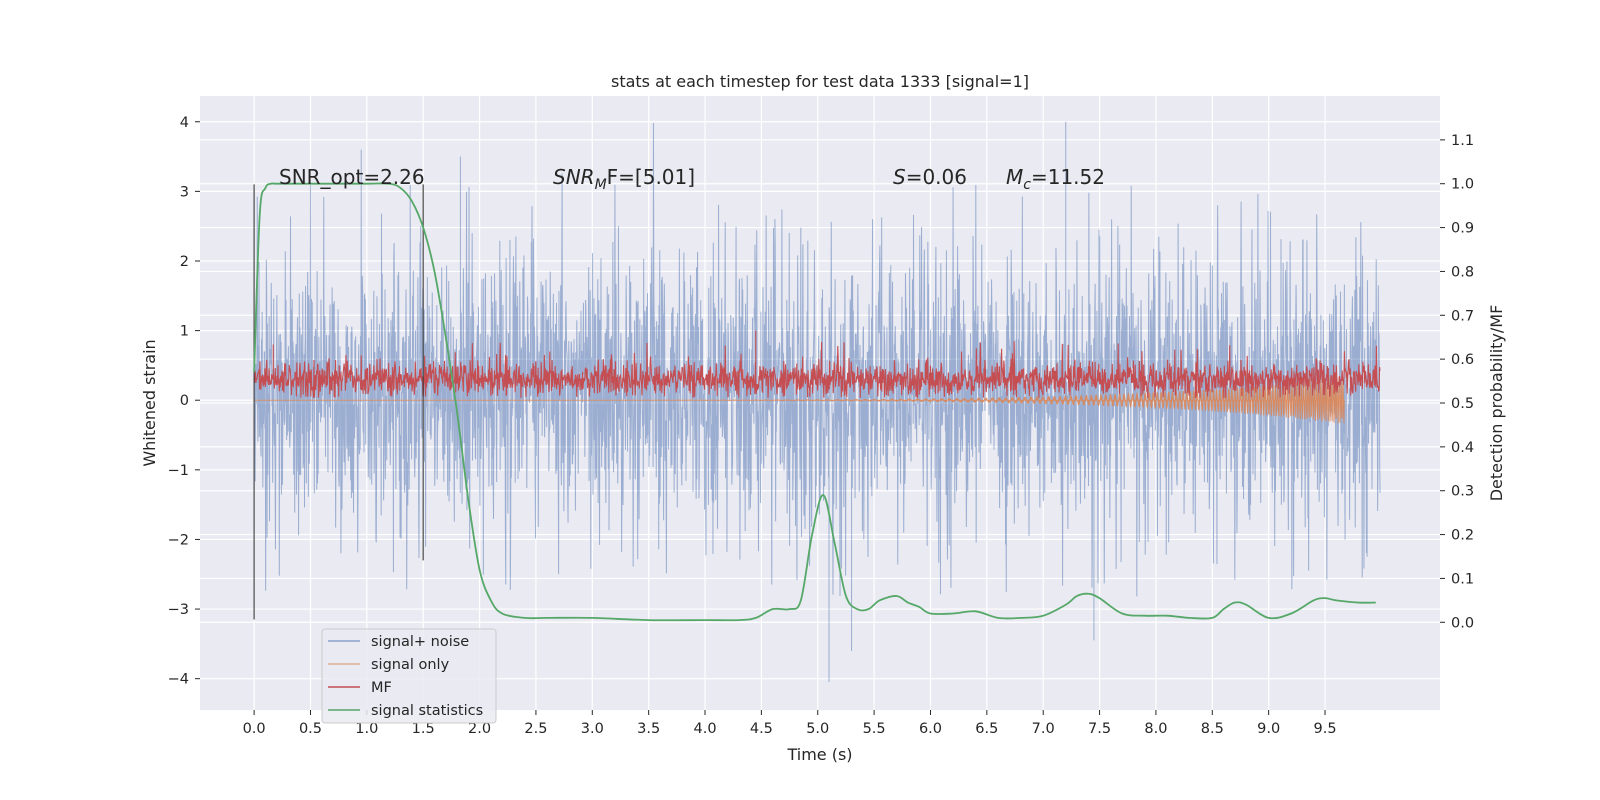  What do you see at coordinates (1462, 185) in the screenshot?
I see `y2-tick-label: 1.0` at bounding box center [1462, 185].